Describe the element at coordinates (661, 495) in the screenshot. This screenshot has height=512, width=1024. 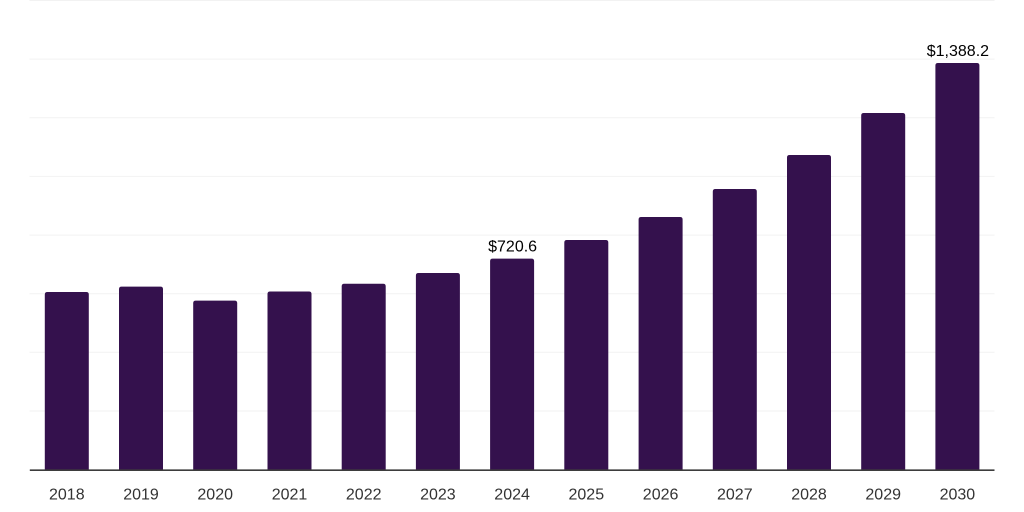
I see `svg-text: 2026` at that location.